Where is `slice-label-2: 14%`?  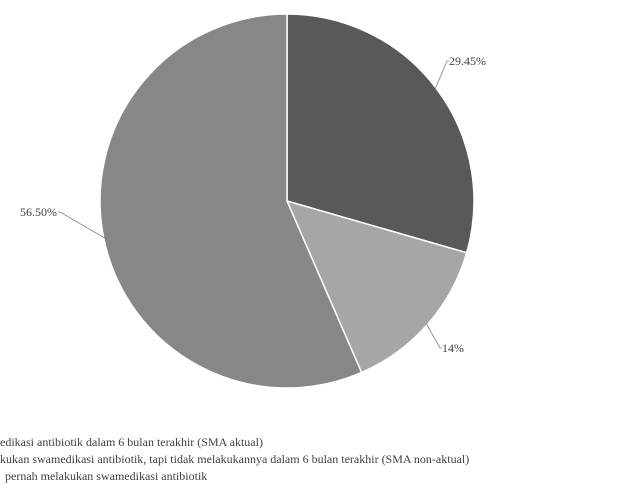
slice-label-2: 14% is located at coordinates (453, 348).